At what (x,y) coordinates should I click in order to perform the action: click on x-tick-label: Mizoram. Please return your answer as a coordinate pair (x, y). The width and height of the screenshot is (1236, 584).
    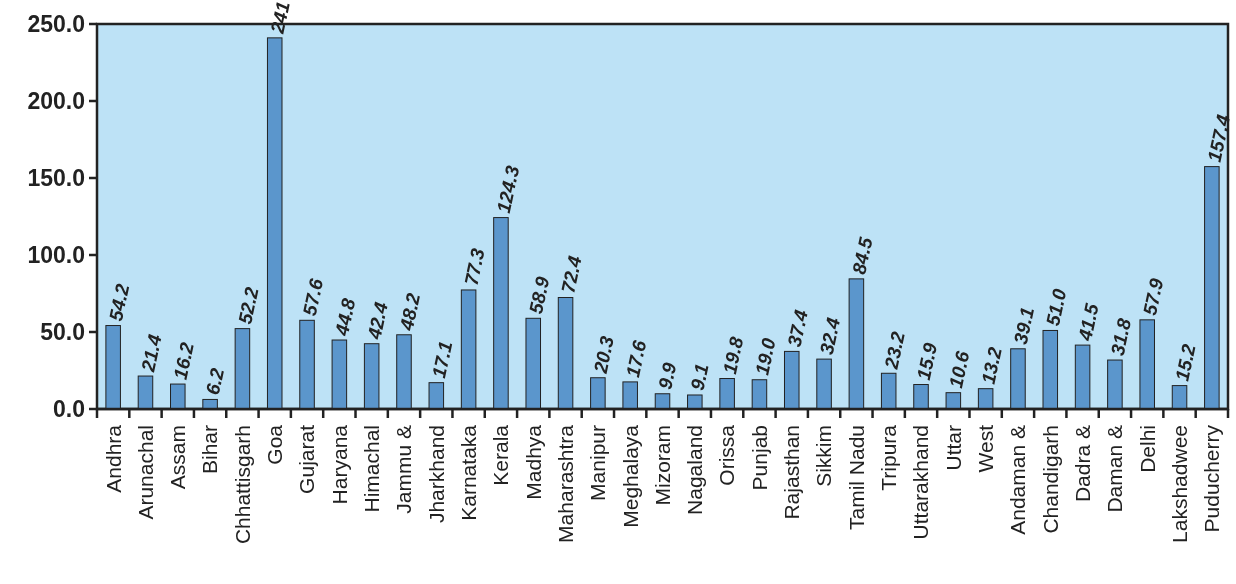
    Looking at the image, I should click on (662, 465).